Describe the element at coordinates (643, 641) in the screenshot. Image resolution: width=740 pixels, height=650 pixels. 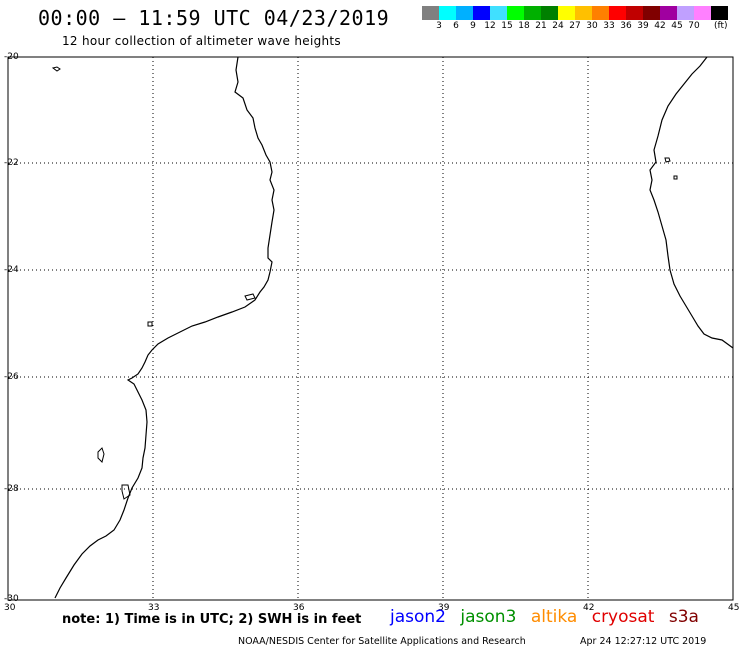
I see `footer-timestamp: Apr 24 12:27:12 UTC 2019` at that location.